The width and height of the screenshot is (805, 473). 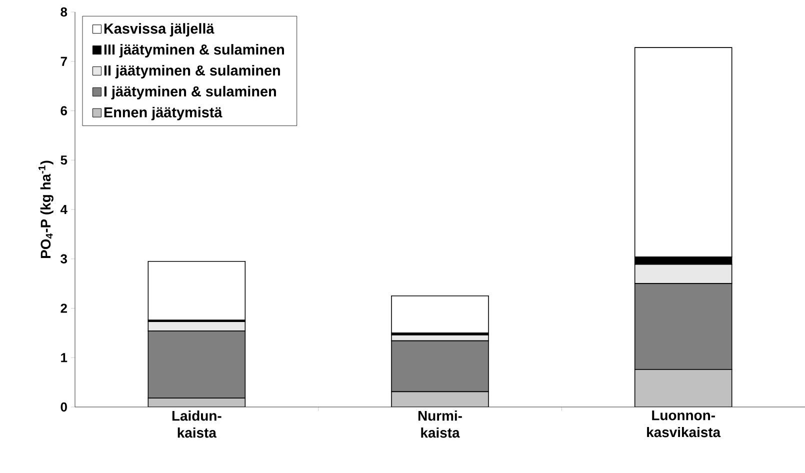 What do you see at coordinates (64, 111) in the screenshot?
I see `y-tick-label: 6` at bounding box center [64, 111].